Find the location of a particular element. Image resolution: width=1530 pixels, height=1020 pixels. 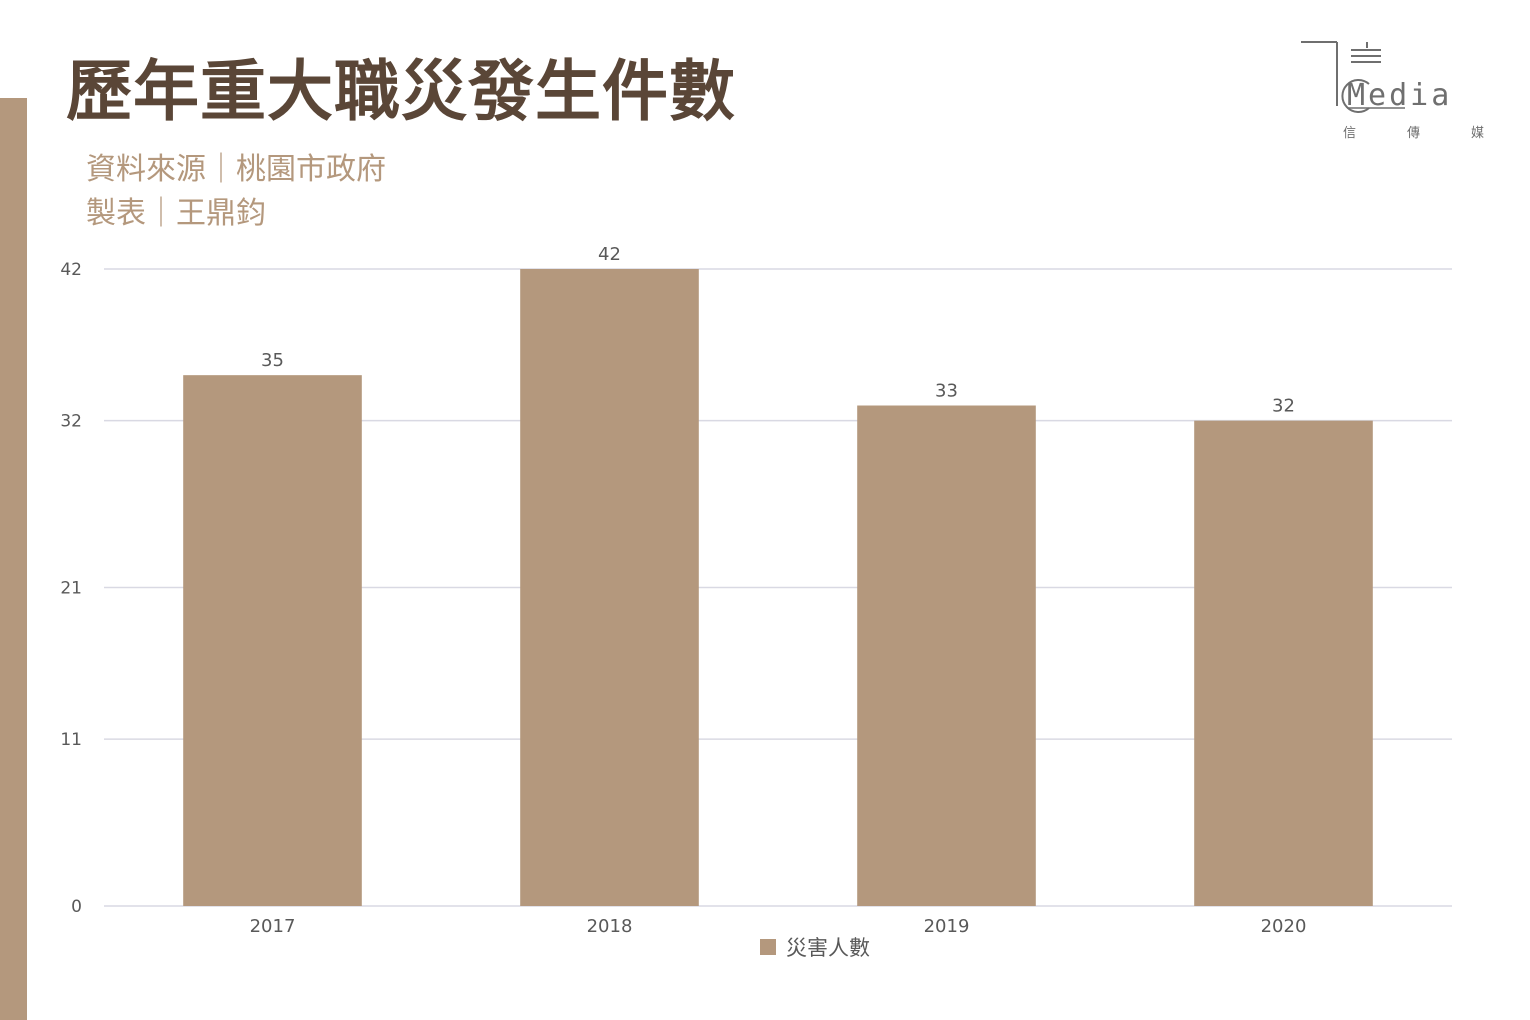

x-tick-label: 2017 is located at coordinates (273, 926).